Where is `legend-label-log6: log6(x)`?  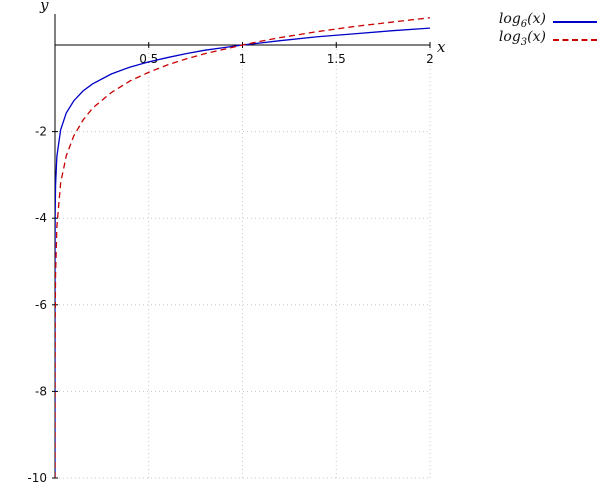 legend-label-log6: log6(x) is located at coordinates (522, 22).